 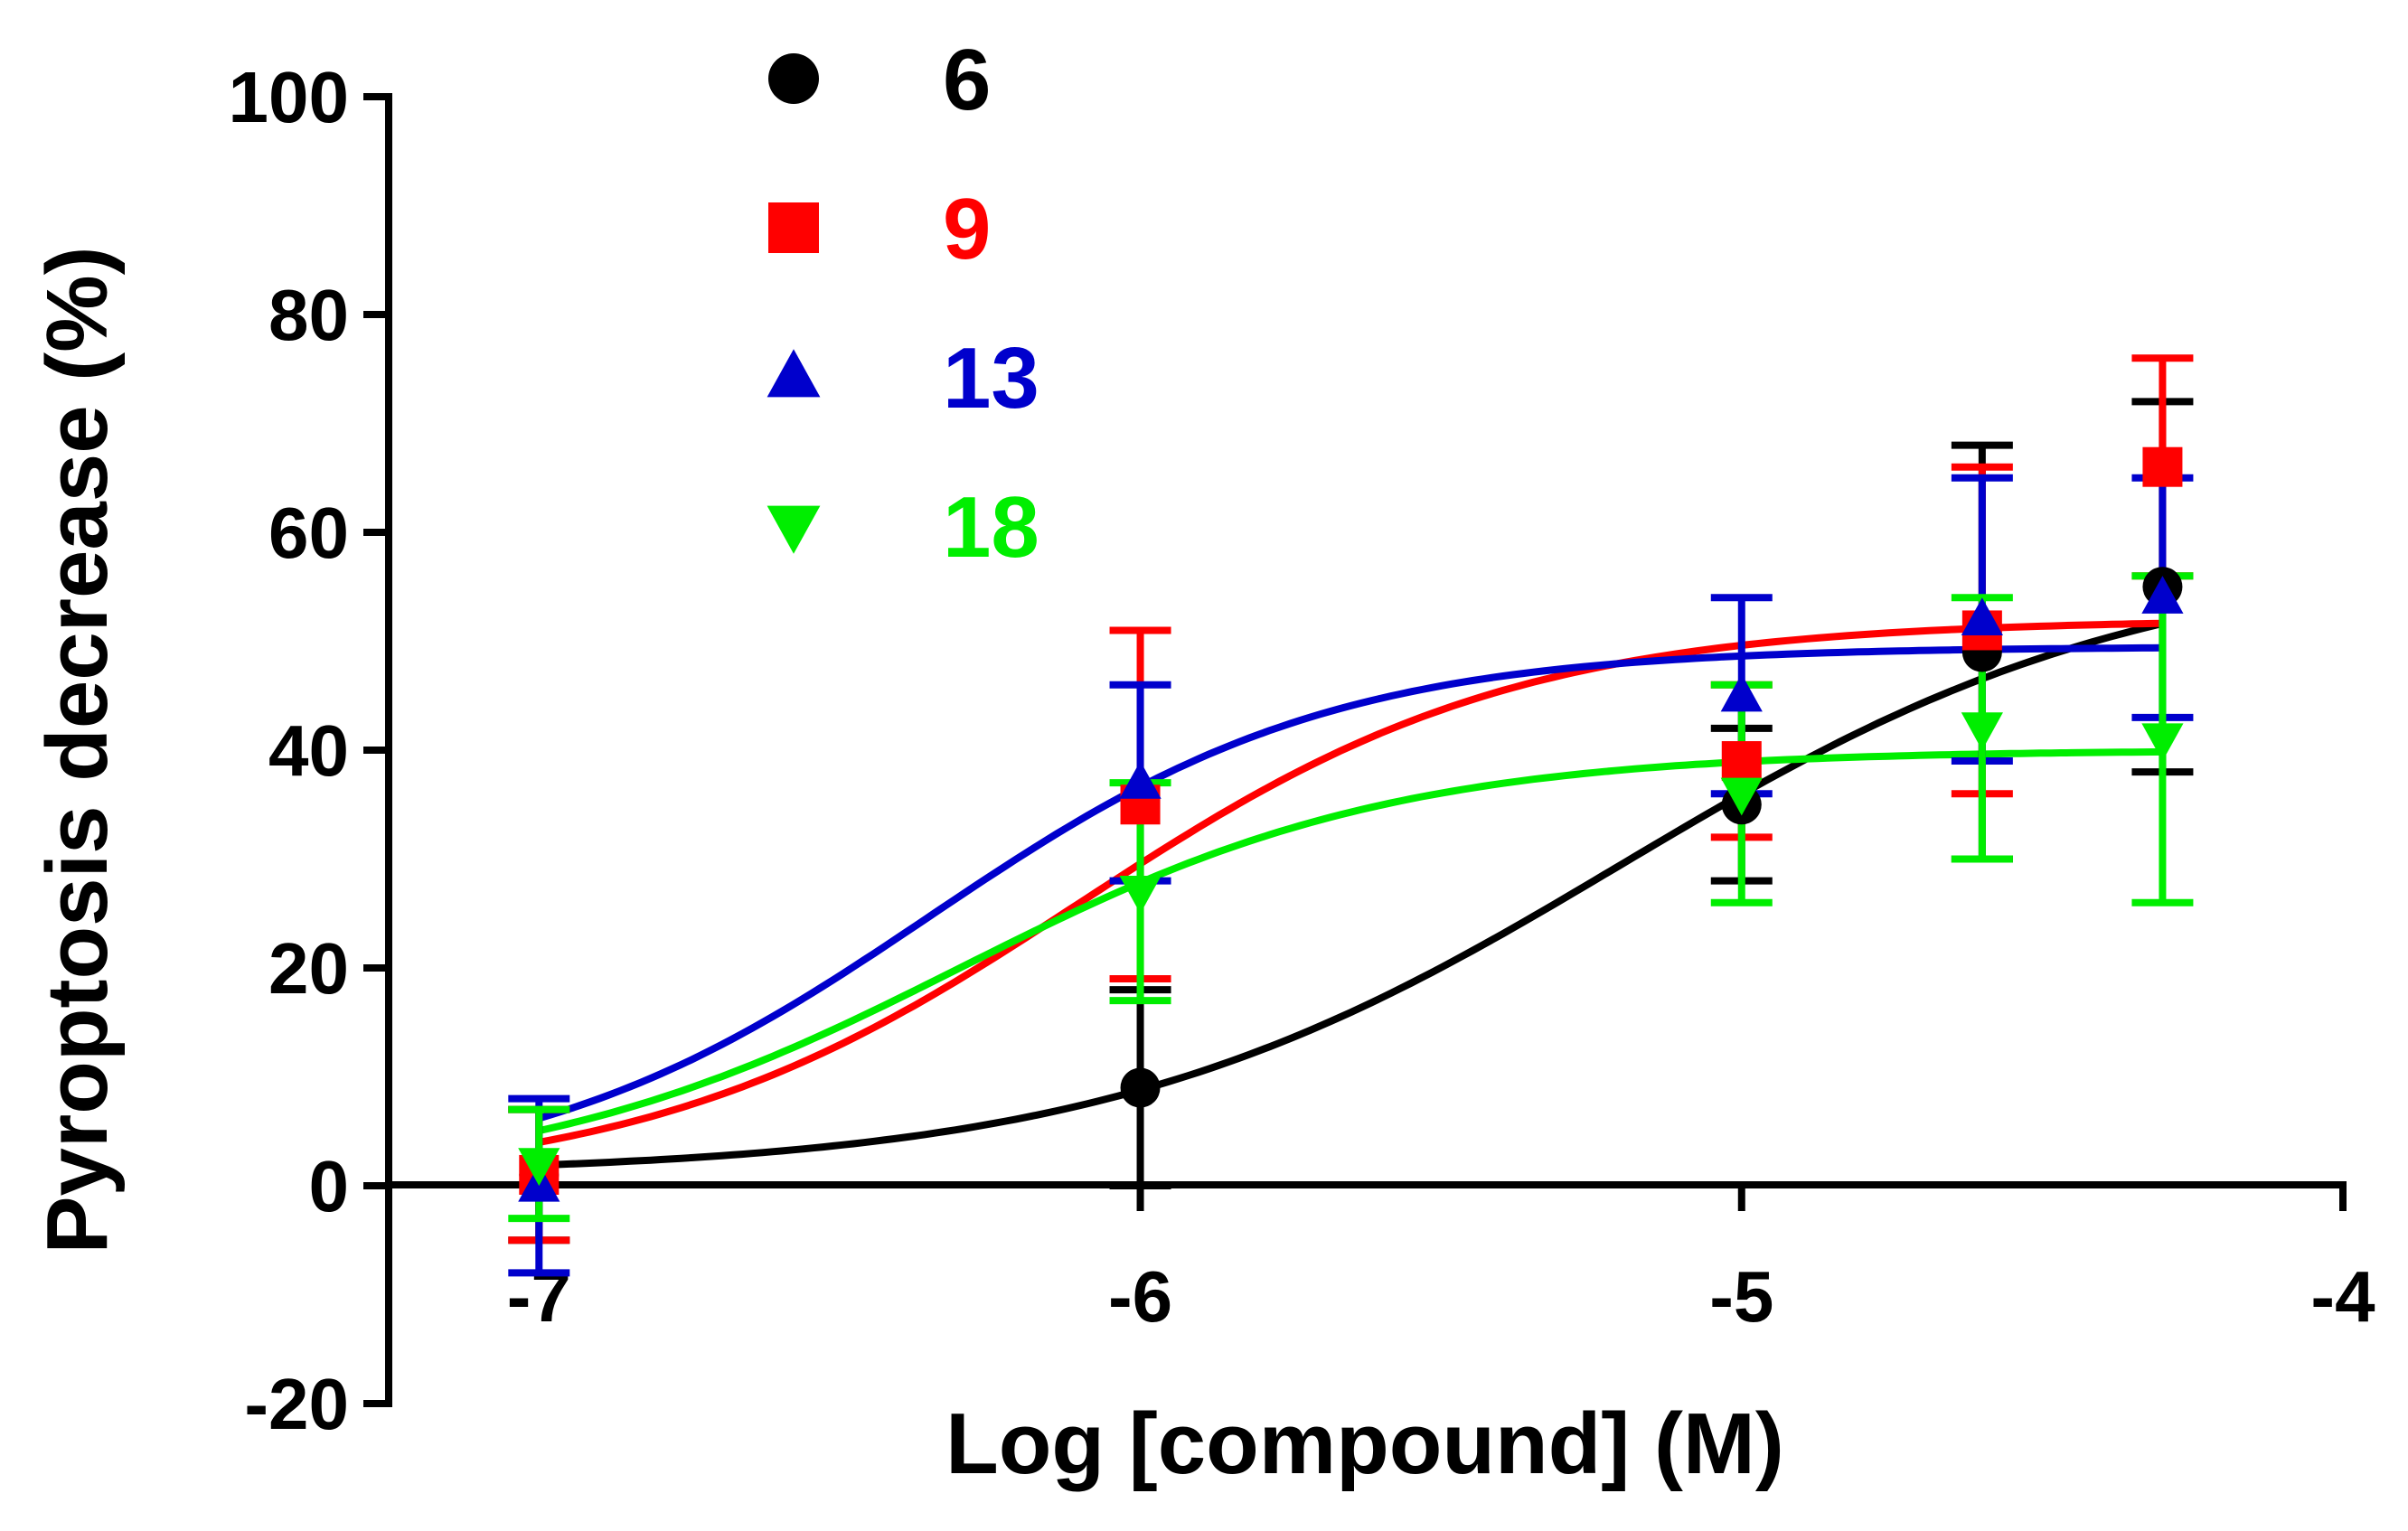 I want to click on legend-label-13: 13, so click(x=991, y=378).